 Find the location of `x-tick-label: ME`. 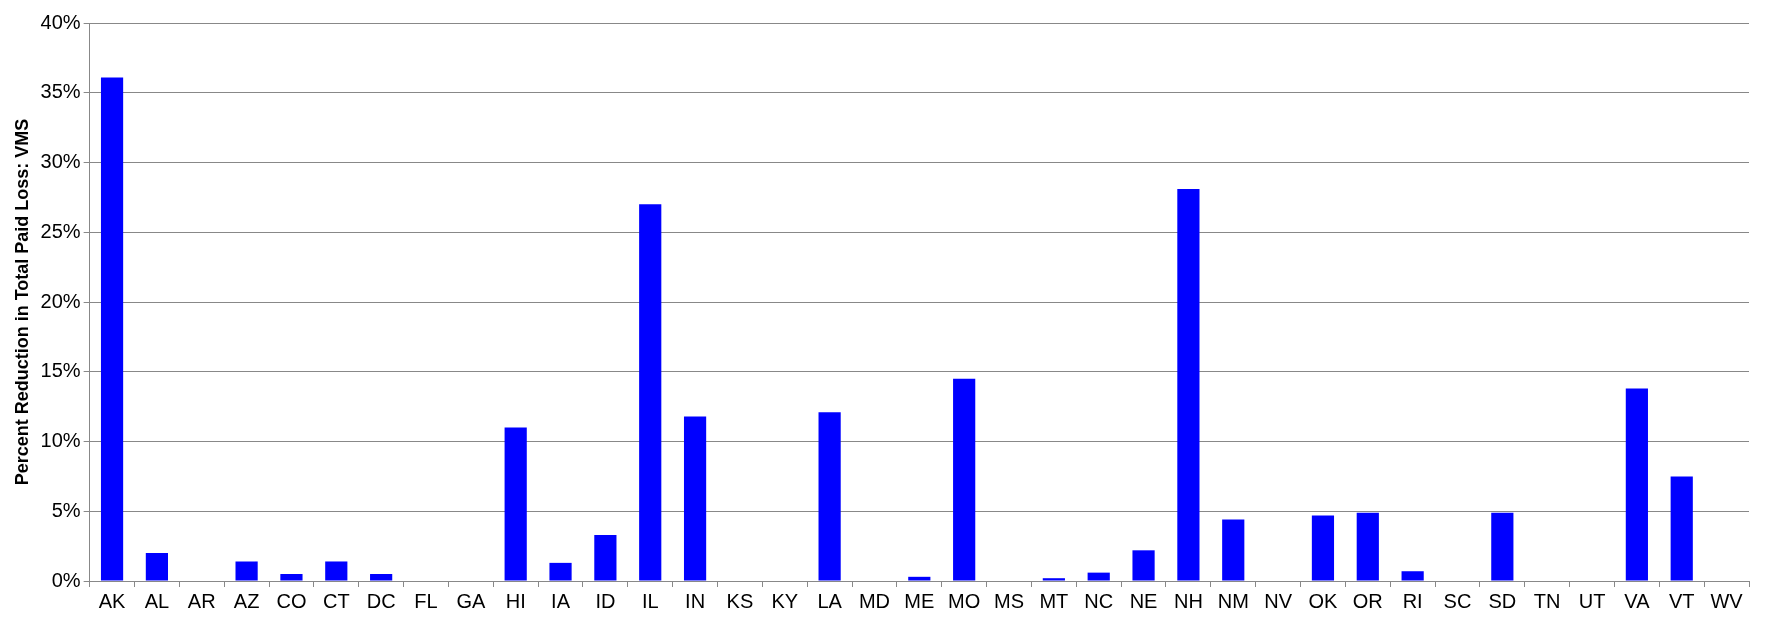

x-tick-label: ME is located at coordinates (919, 600).